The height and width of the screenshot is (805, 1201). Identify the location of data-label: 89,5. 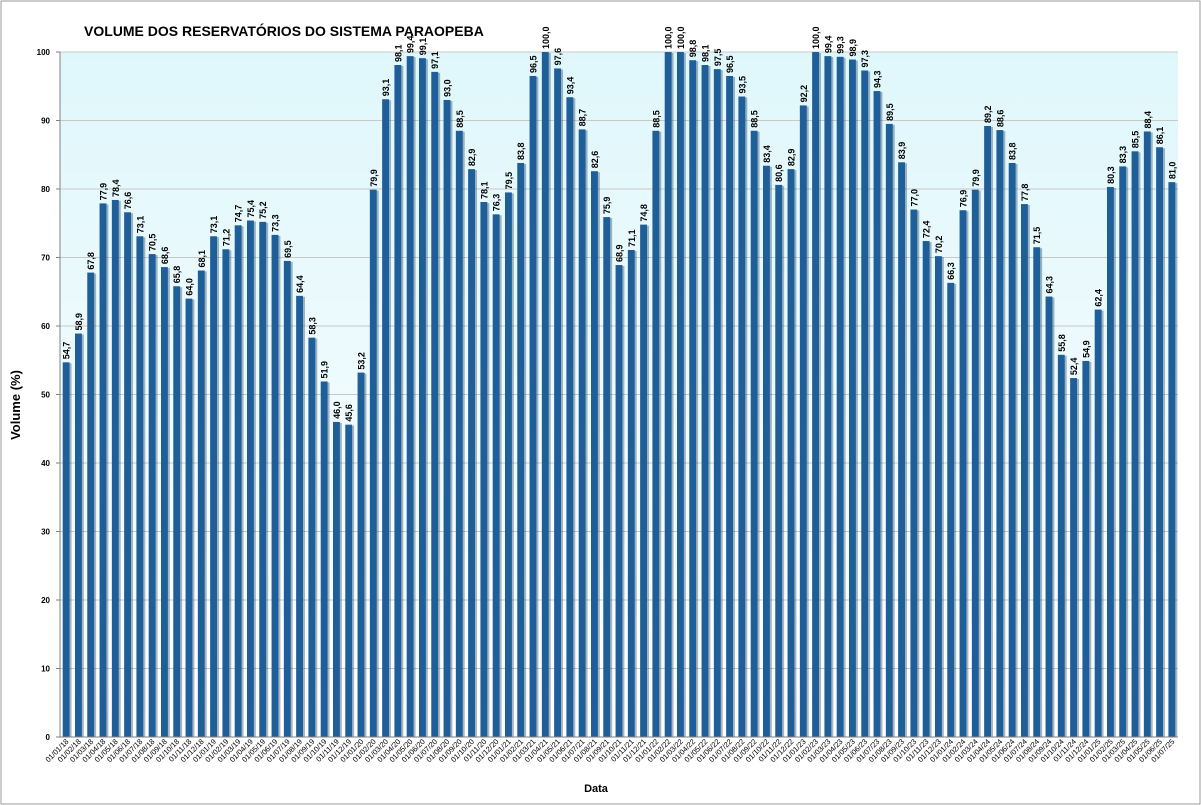
(890, 112).